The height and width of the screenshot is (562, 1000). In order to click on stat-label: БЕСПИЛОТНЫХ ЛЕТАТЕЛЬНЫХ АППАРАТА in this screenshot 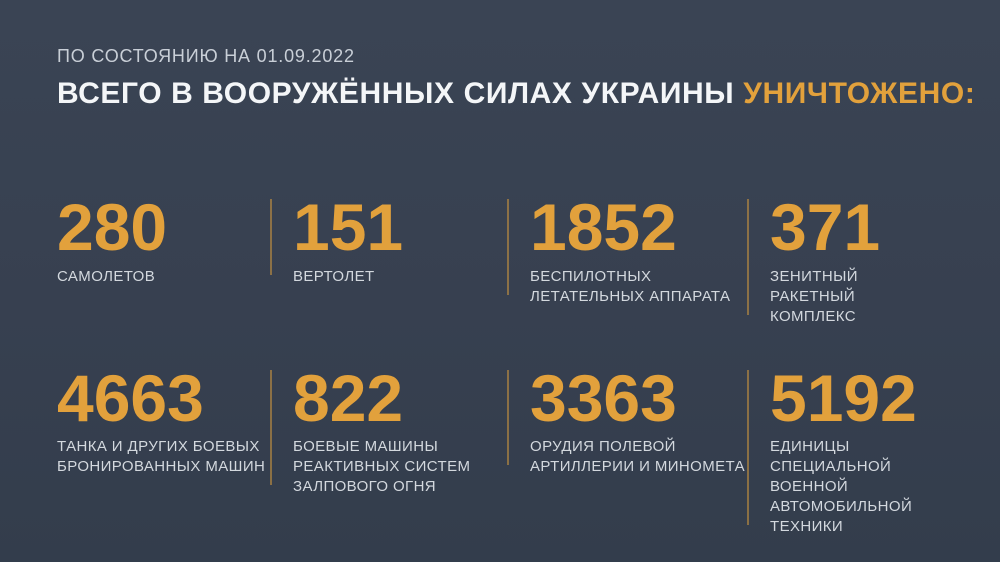, I will do `click(630, 286)`.